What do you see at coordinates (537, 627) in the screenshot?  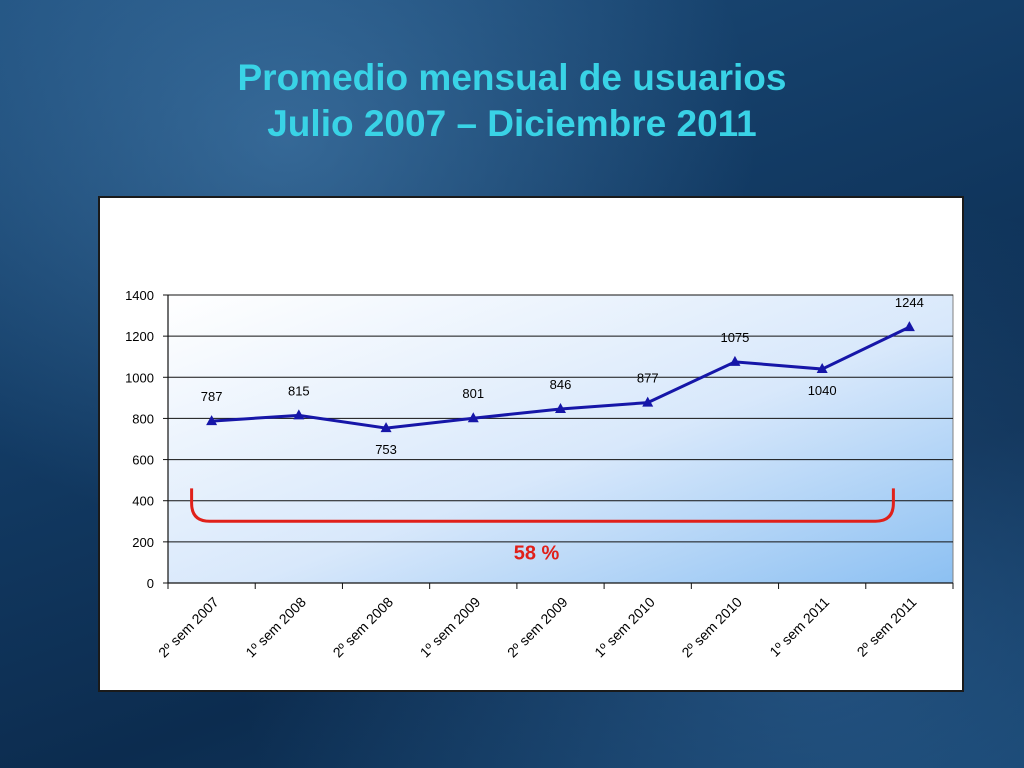 I see `x-tick-label: 2º sem 2009` at bounding box center [537, 627].